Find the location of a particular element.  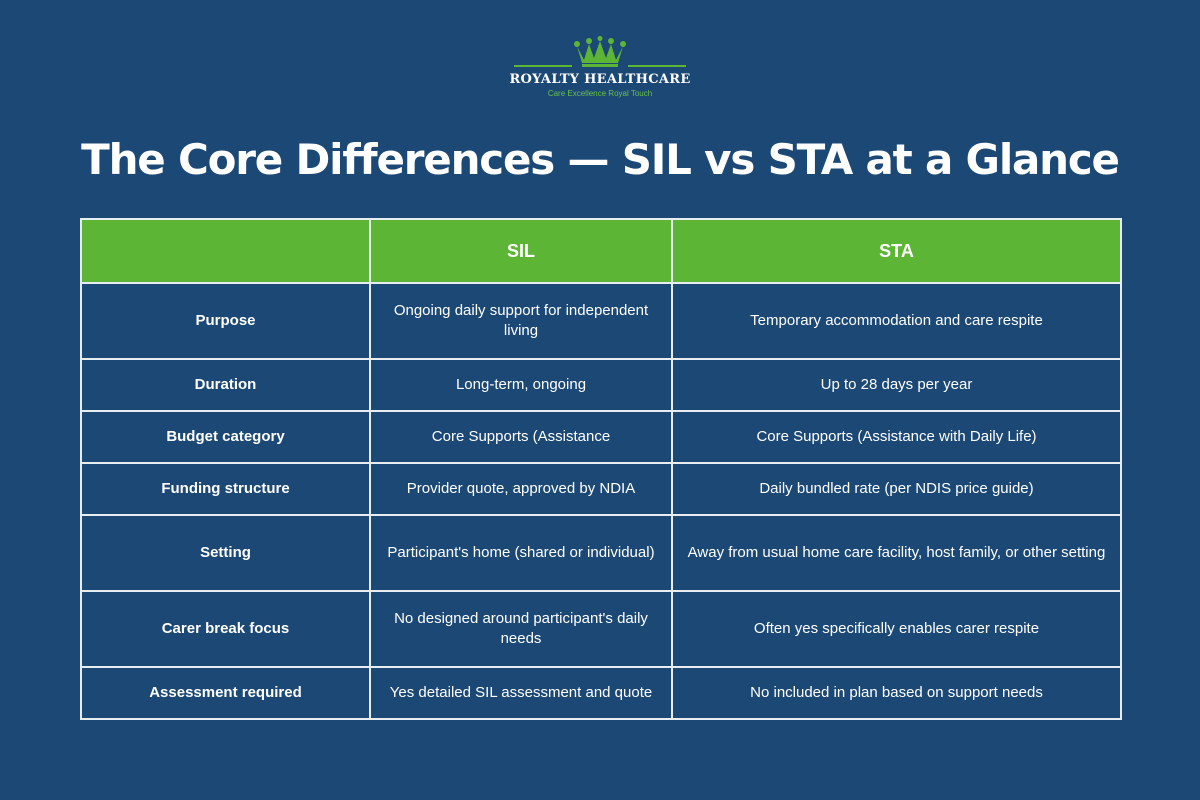

brand-tagline: Care Excellence Royal Touch is located at coordinates (600, 93).